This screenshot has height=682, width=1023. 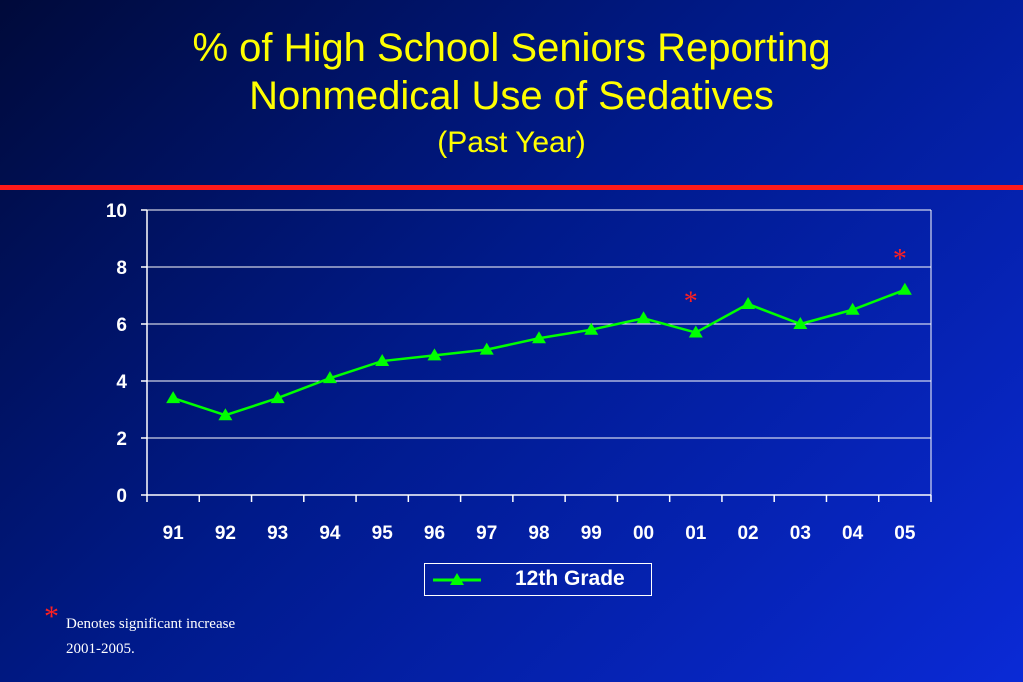 What do you see at coordinates (51, 616) in the screenshot?
I see `footnote-asterisk: *` at bounding box center [51, 616].